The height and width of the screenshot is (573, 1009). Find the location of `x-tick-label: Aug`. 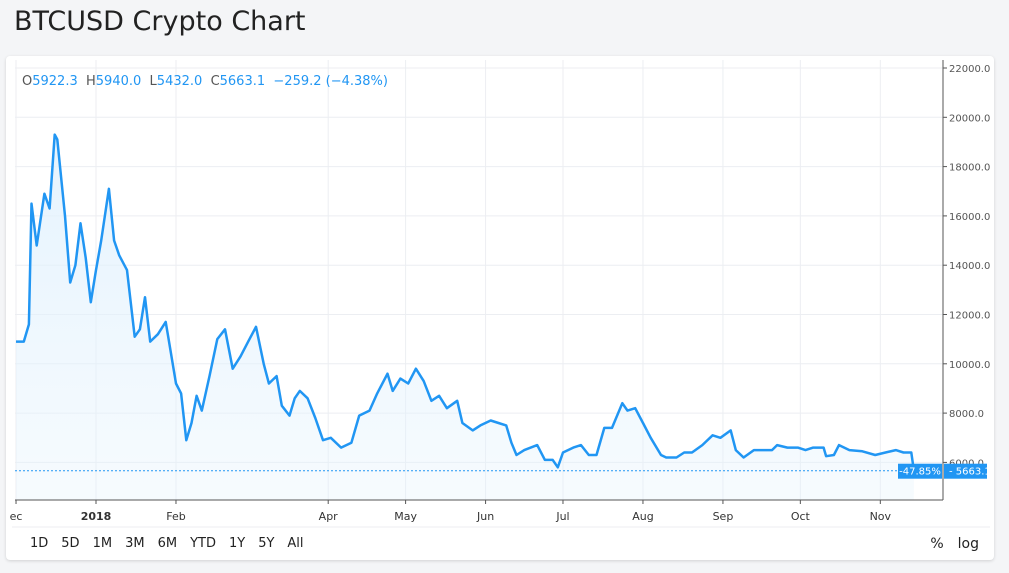

x-tick-label: Aug is located at coordinates (642, 516).